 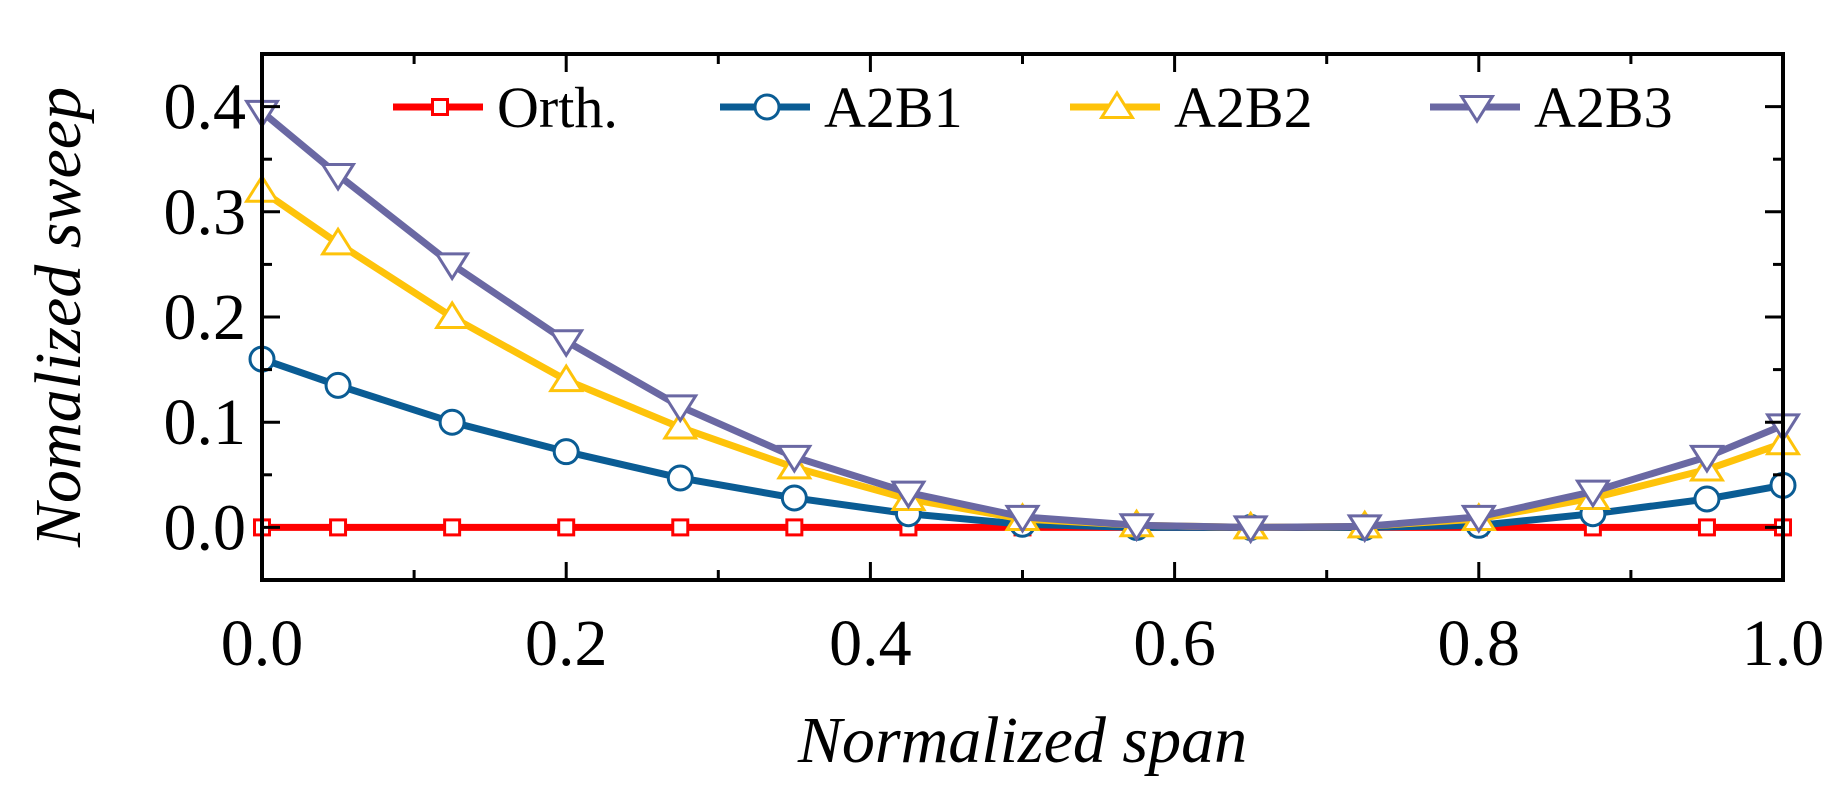 I want to click on x-tick-label: 0.4, so click(x=870, y=643).